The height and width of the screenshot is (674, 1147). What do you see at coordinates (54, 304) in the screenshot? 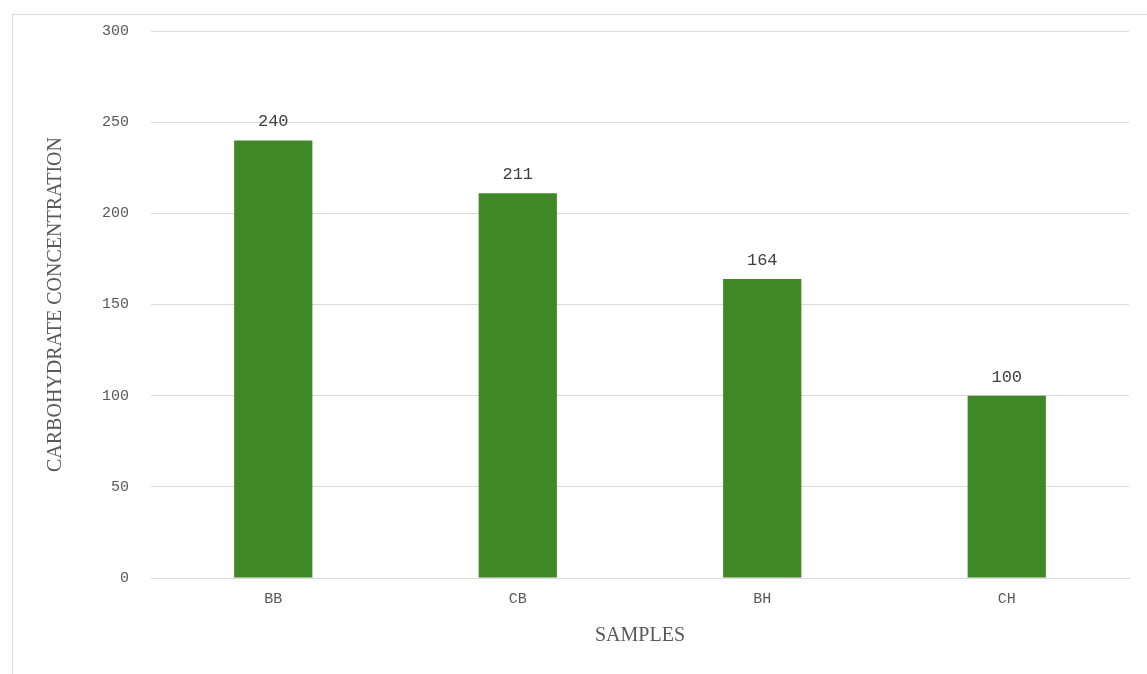
I see `y-axis-title: CARBOHYDRATE CONCENTRATION` at bounding box center [54, 304].